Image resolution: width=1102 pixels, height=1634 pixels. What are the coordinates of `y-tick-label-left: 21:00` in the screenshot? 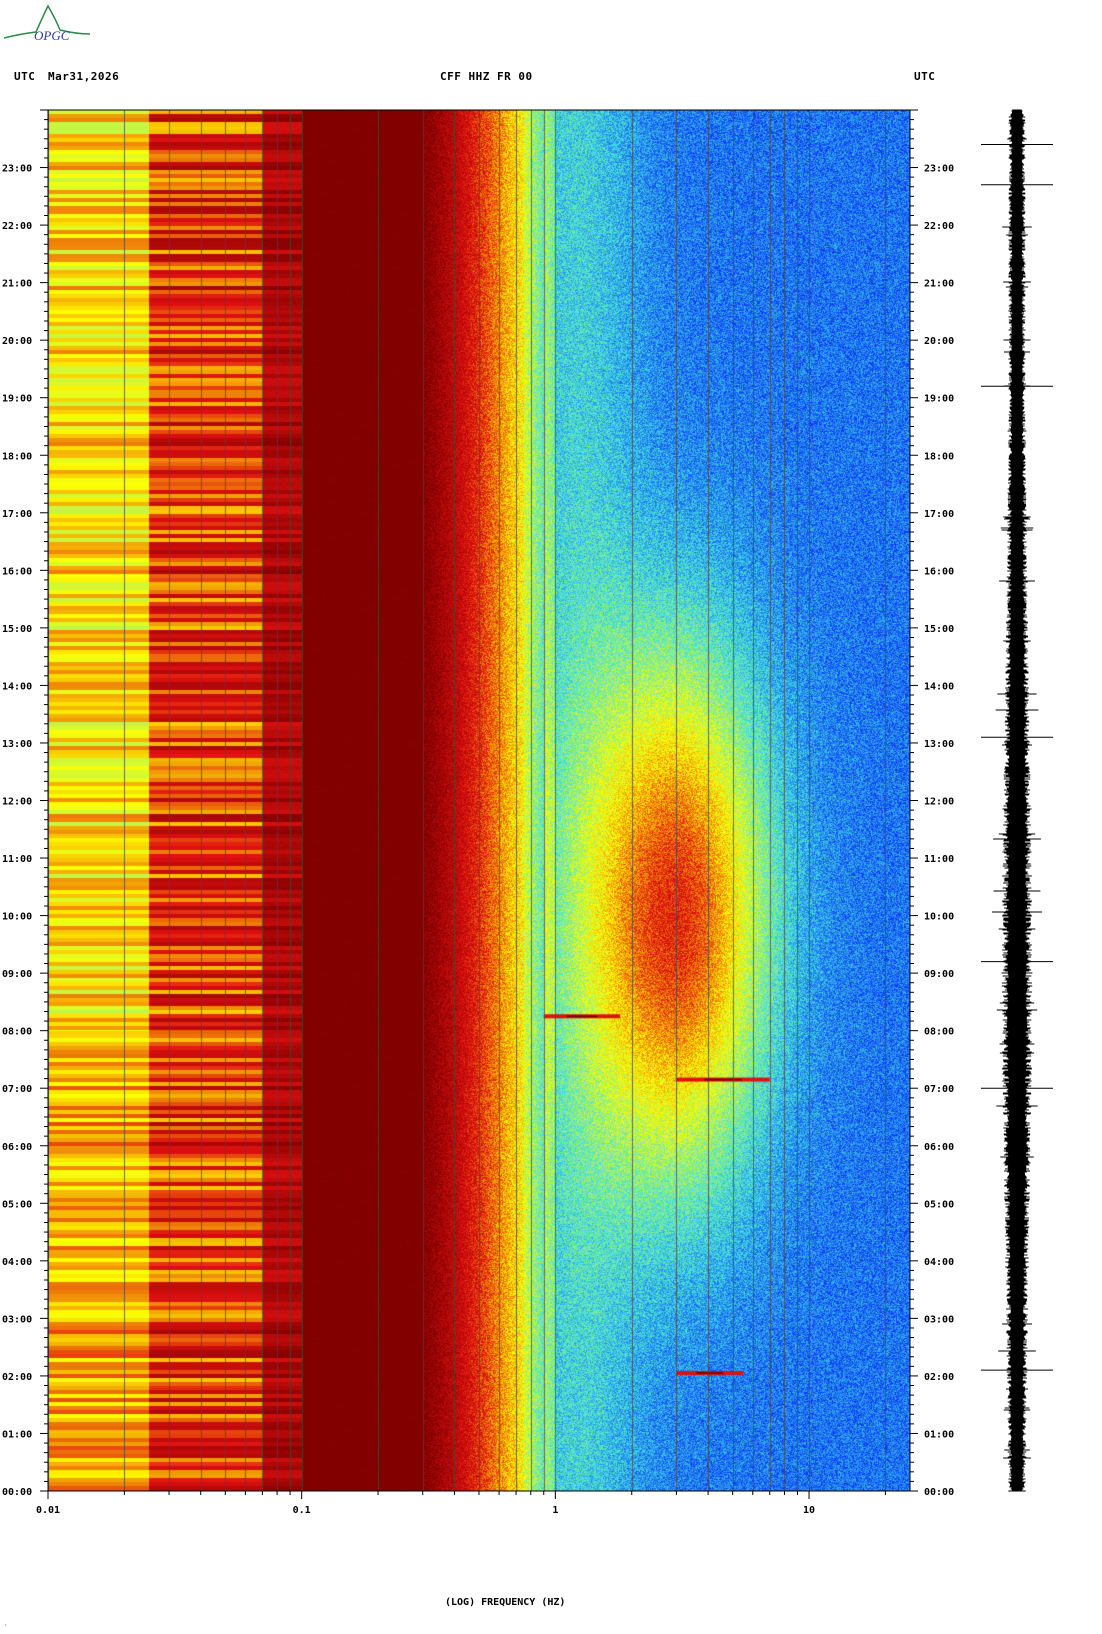 It's located at (17, 284).